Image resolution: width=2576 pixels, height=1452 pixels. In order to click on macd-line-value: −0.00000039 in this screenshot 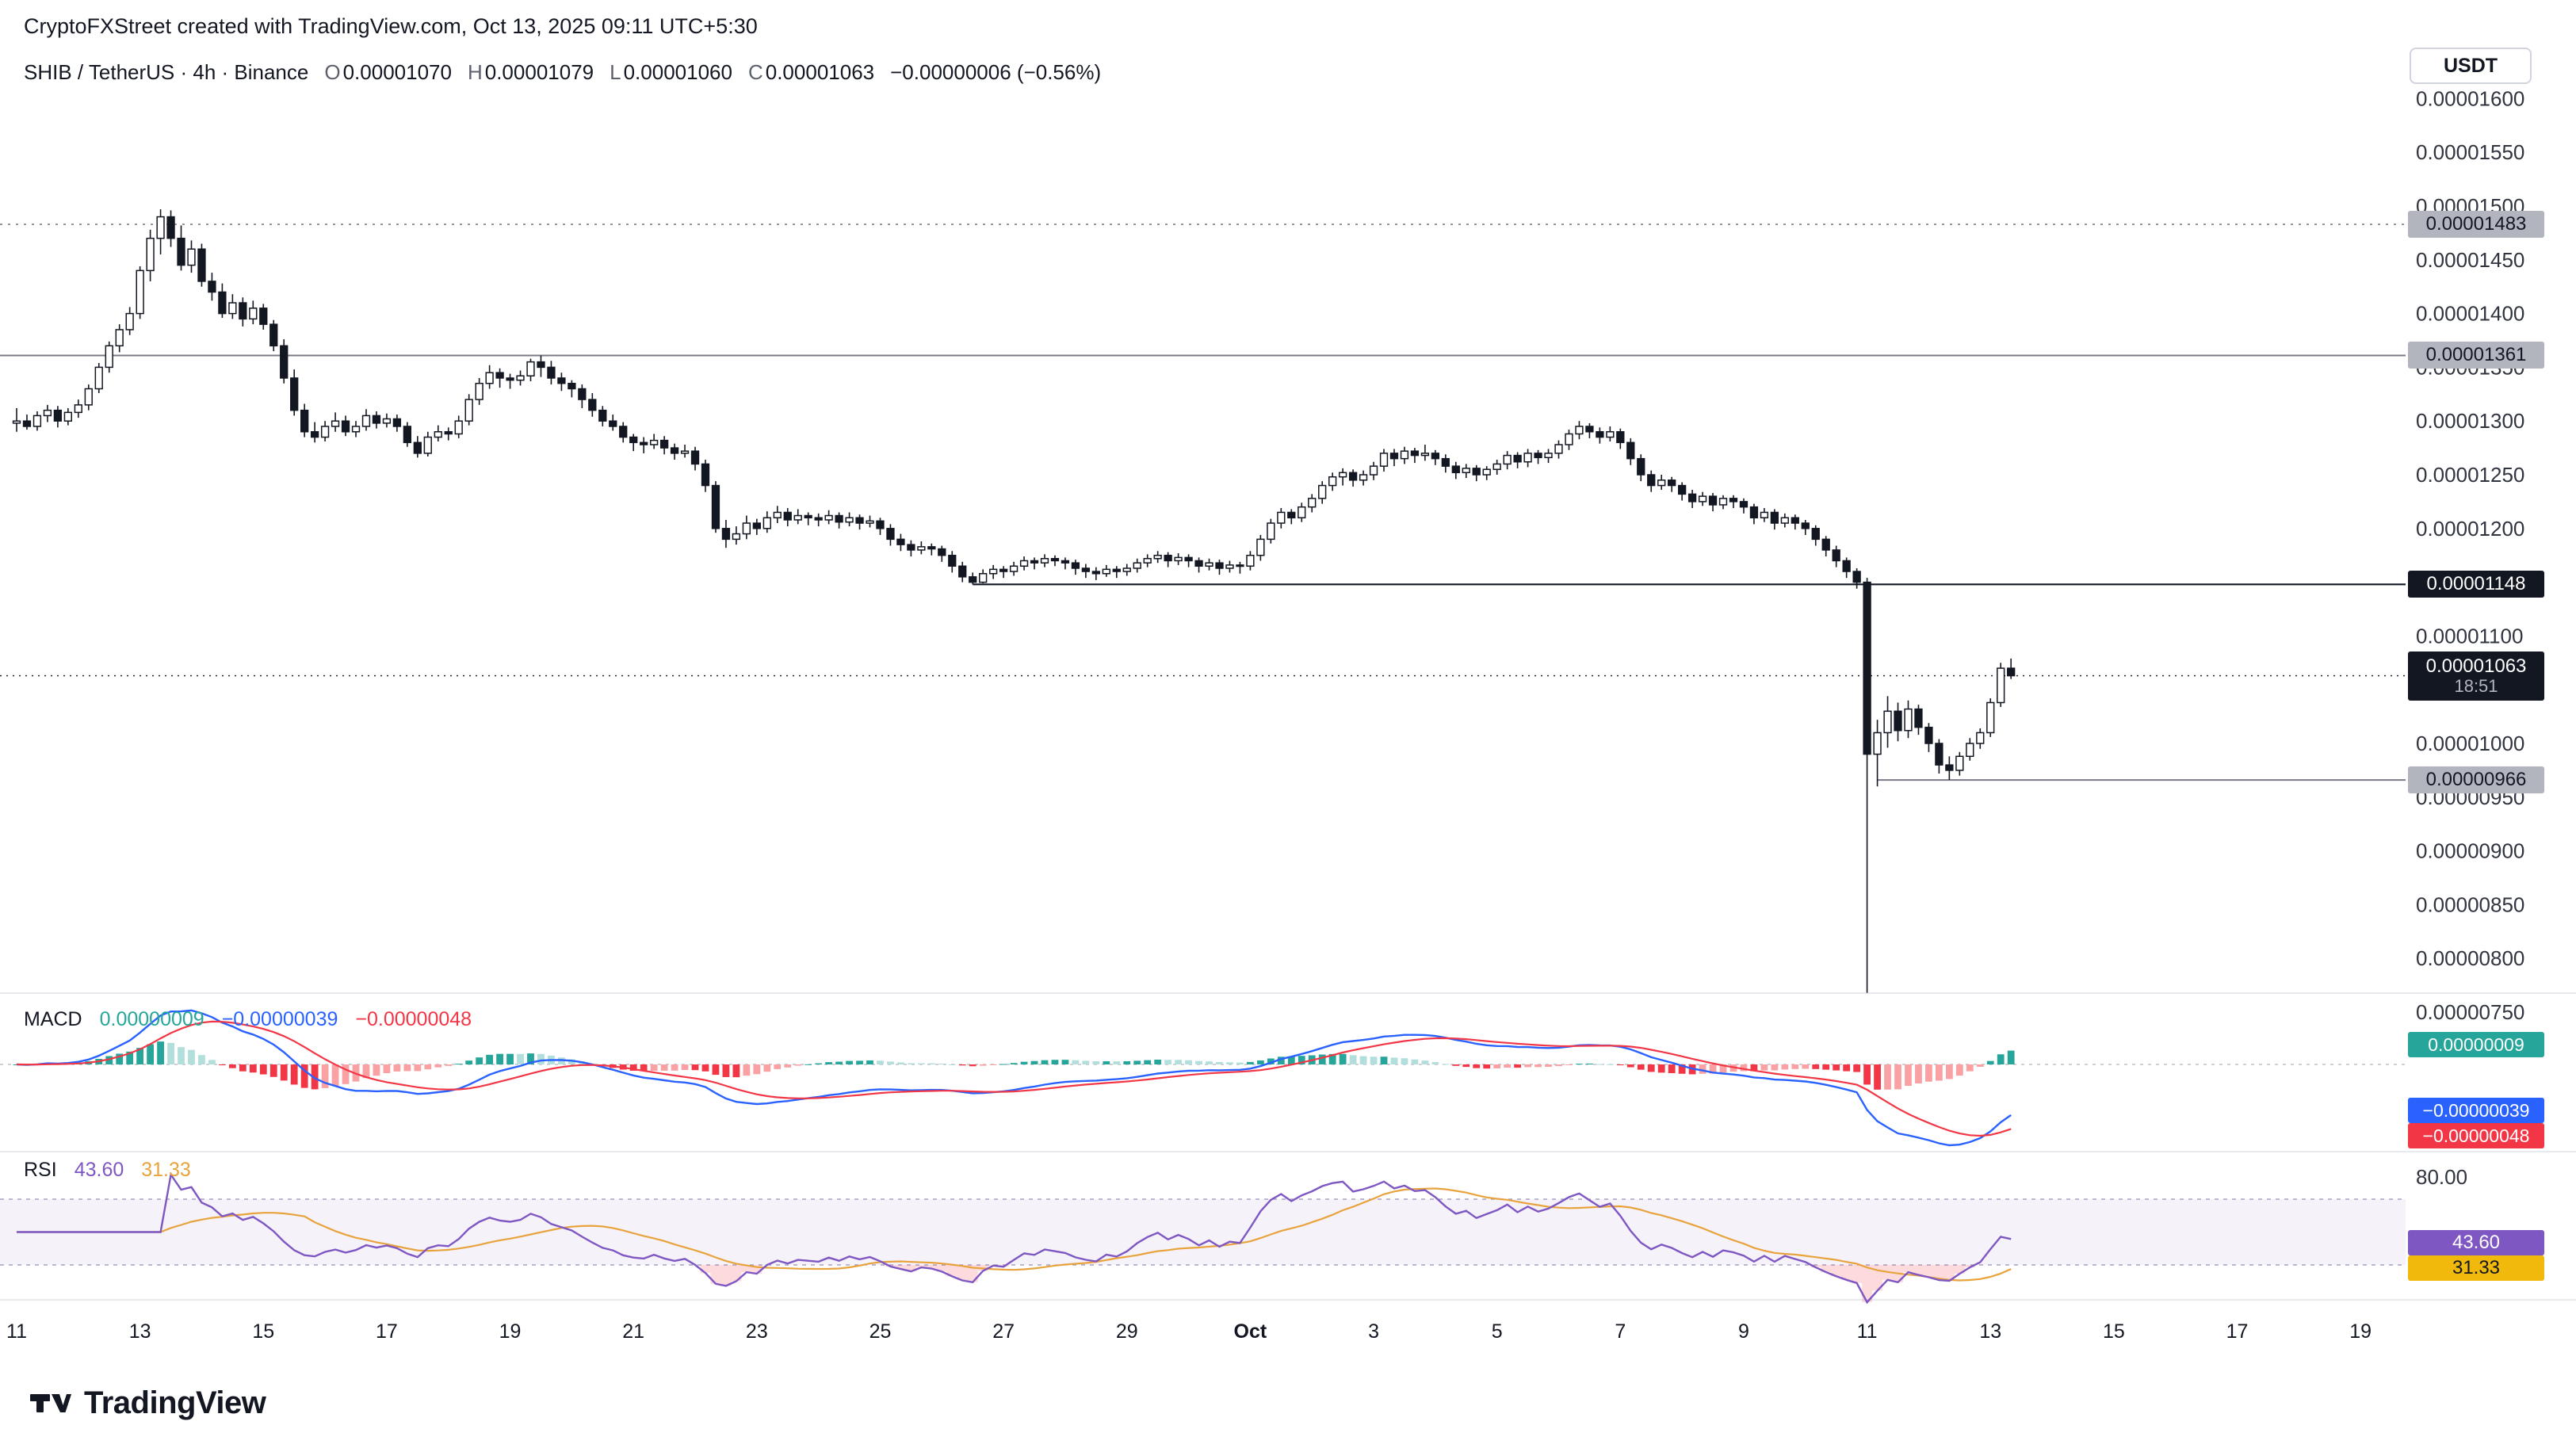, I will do `click(279, 1019)`.